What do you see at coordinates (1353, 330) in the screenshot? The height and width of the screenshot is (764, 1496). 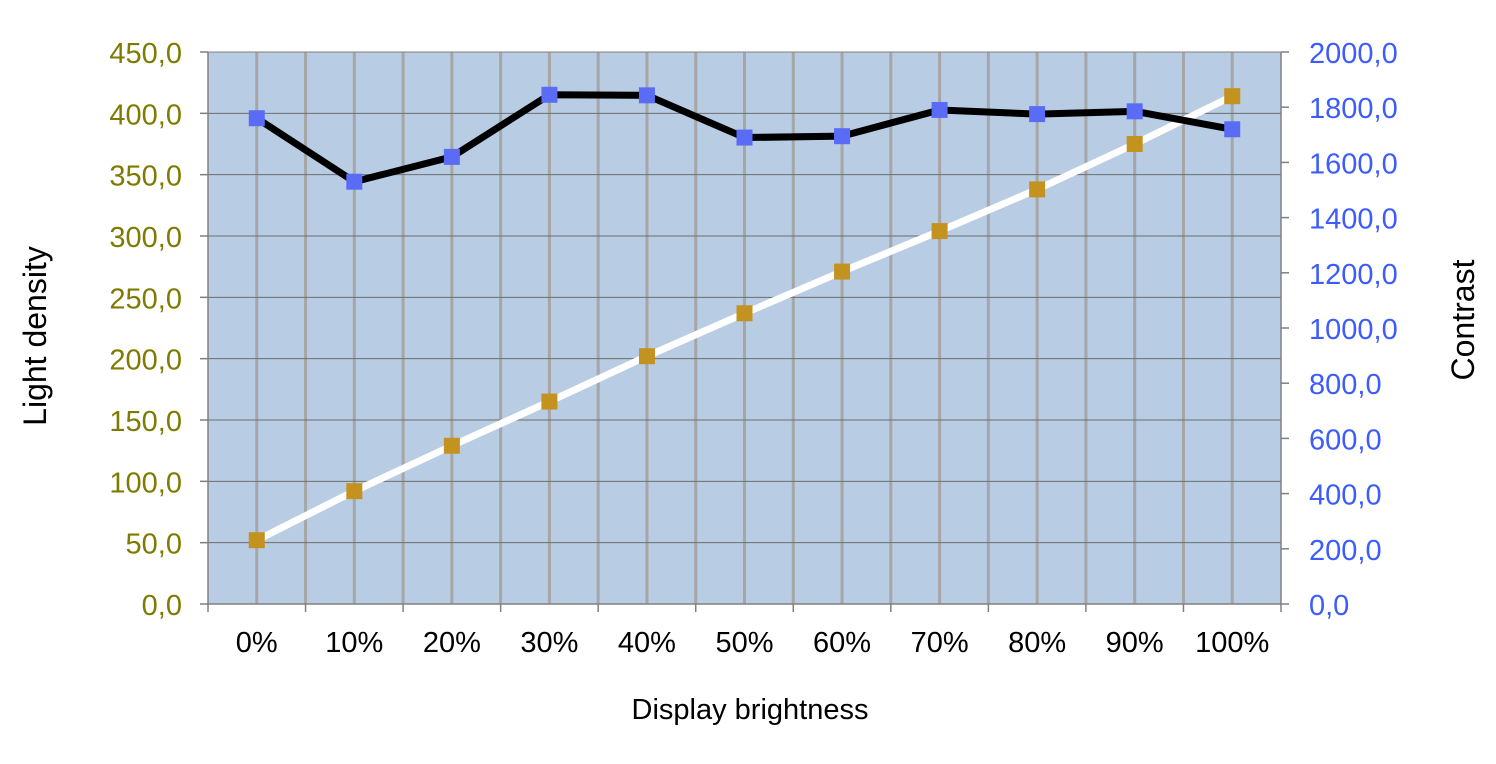 I see `right-tick-label: 1000,0` at bounding box center [1353, 330].